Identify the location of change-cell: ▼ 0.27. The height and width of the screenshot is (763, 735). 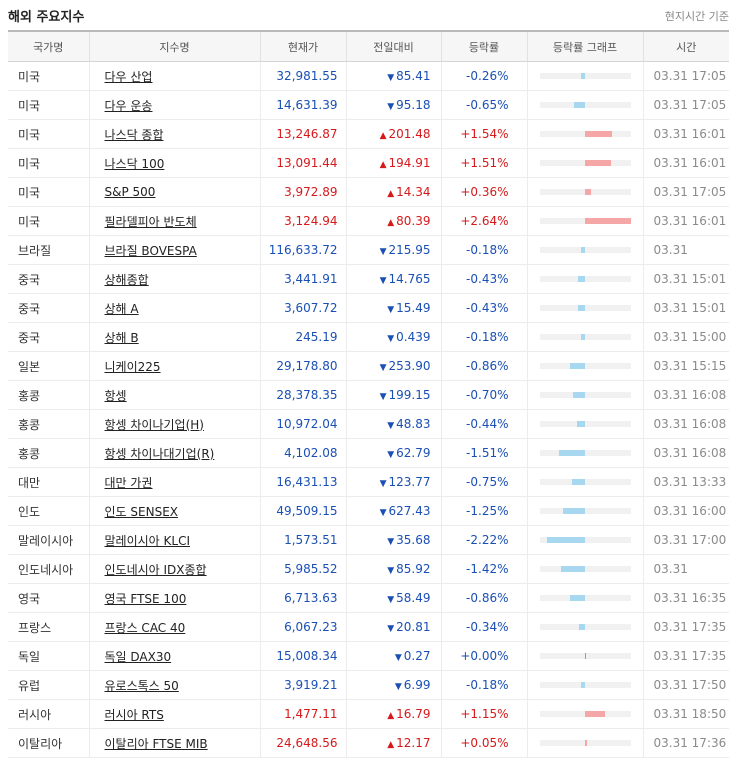
(394, 656).